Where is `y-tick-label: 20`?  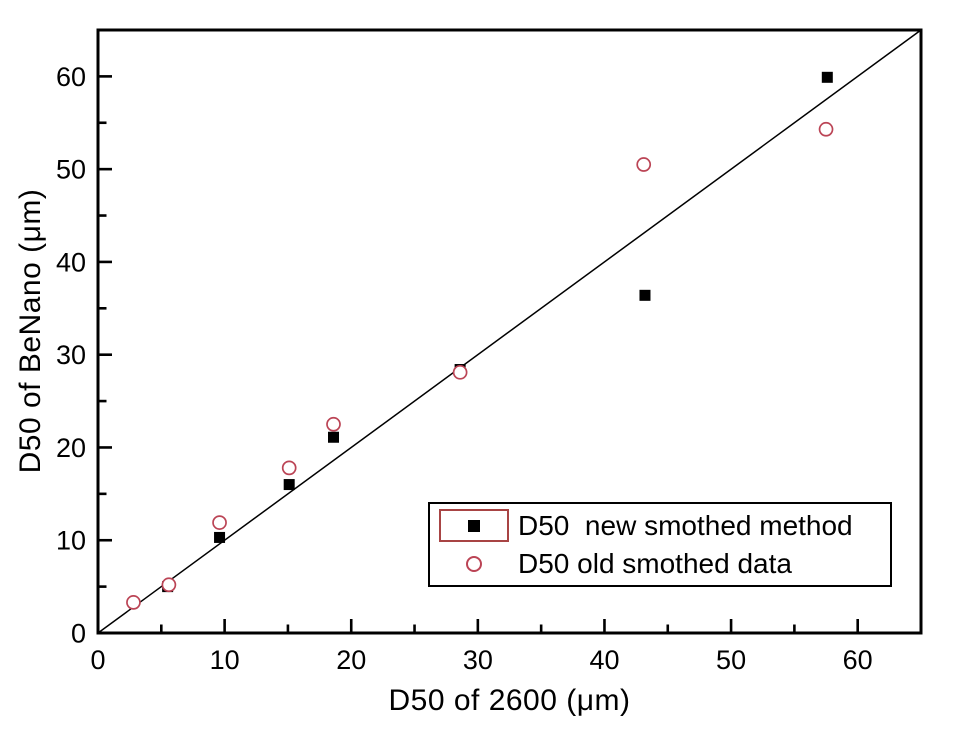 y-tick-label: 20 is located at coordinates (71, 448).